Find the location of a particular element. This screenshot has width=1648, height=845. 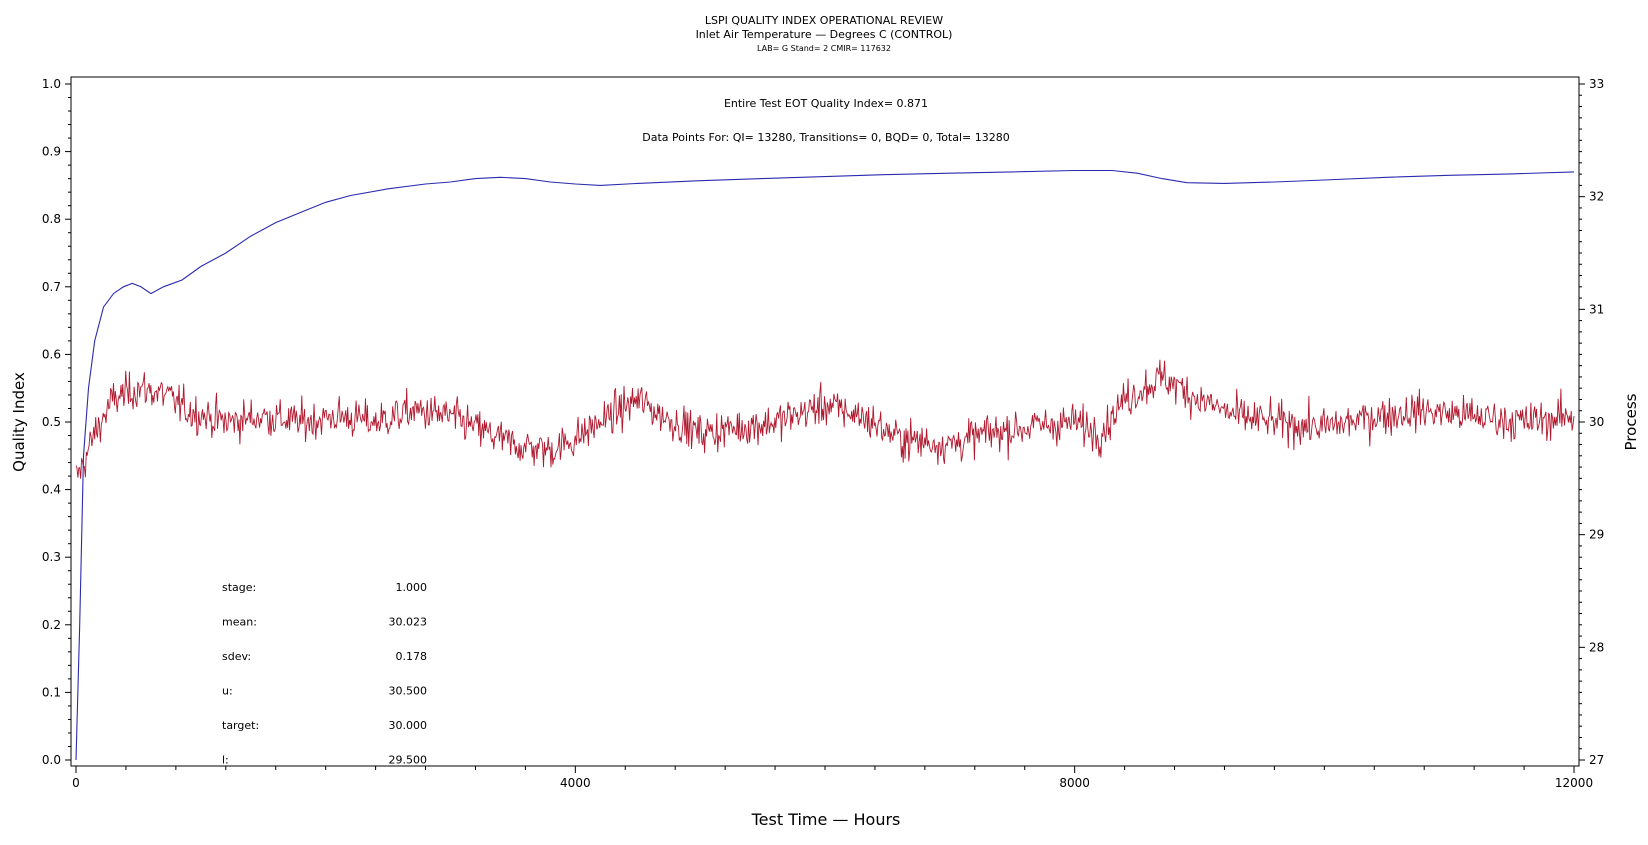

stat-value: 30.023 is located at coordinates (408, 622).